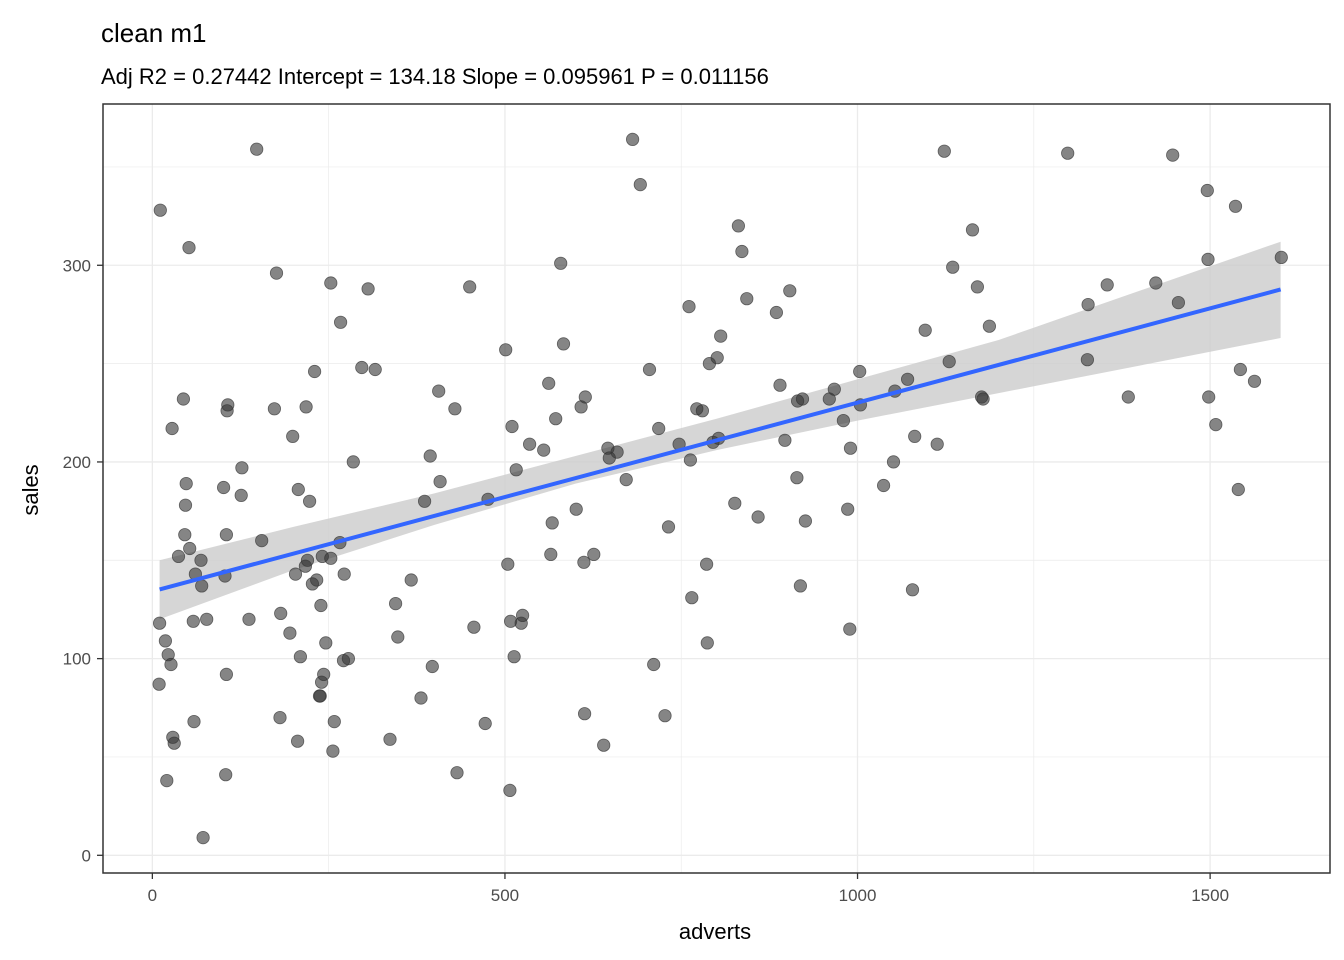 The image size is (1344, 960). Describe the element at coordinates (154, 33) in the screenshot. I see `chart-title: clean m1` at that location.